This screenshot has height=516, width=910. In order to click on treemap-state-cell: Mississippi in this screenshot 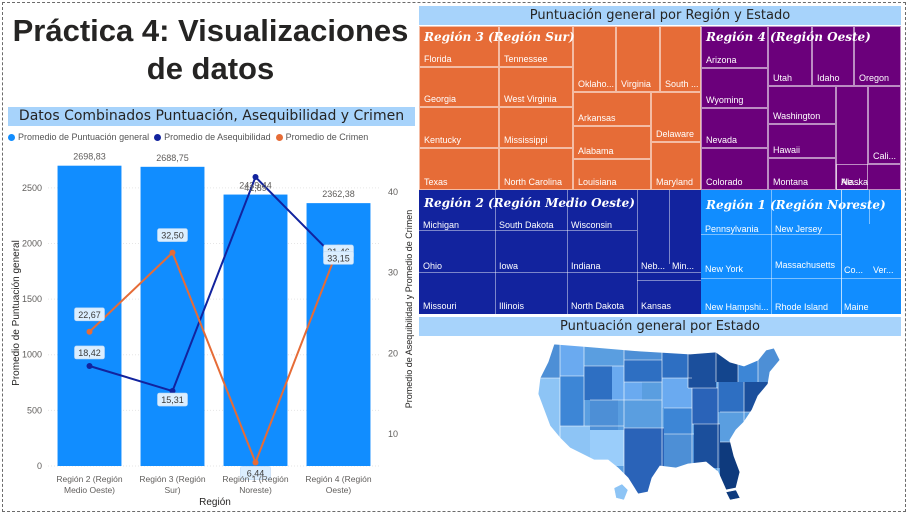, I will do `click(536, 127)`.